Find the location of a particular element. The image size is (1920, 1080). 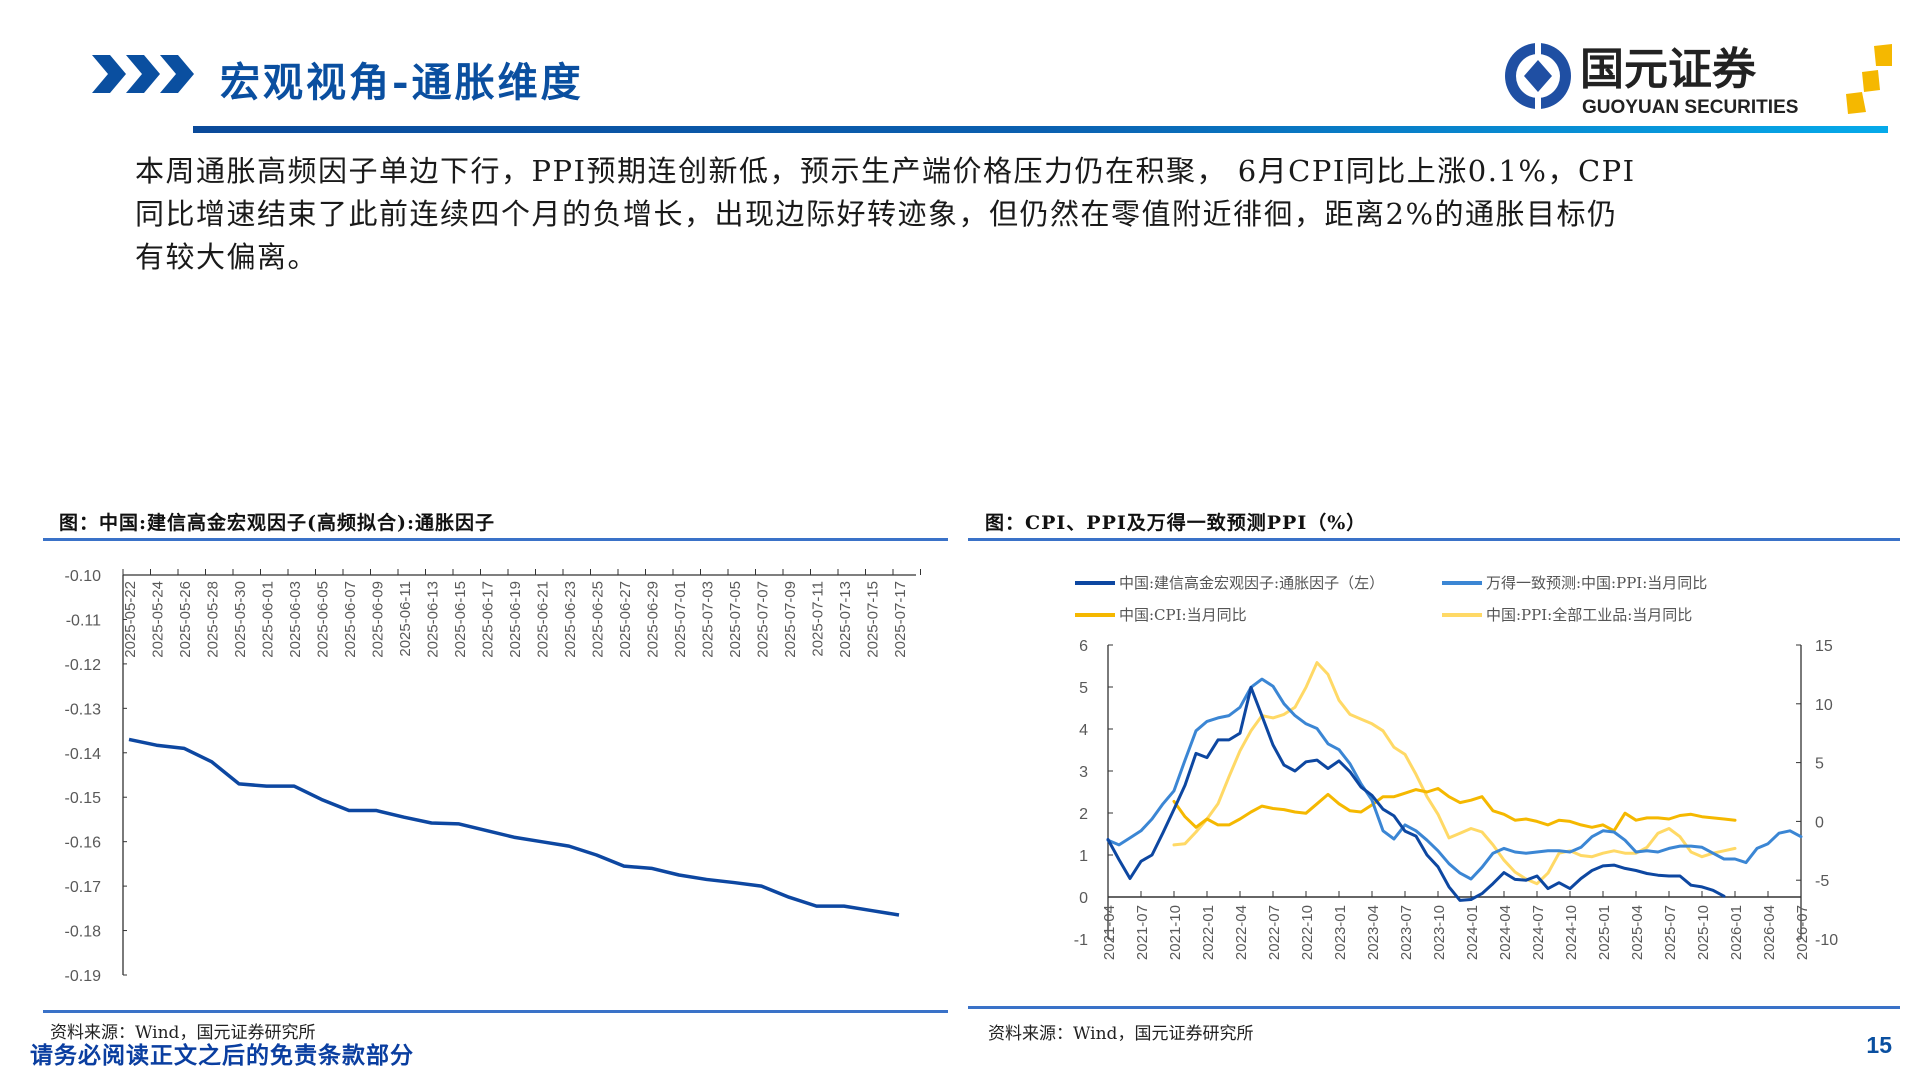

x-tick-label: 2026-01 is located at coordinates (1736, 932).